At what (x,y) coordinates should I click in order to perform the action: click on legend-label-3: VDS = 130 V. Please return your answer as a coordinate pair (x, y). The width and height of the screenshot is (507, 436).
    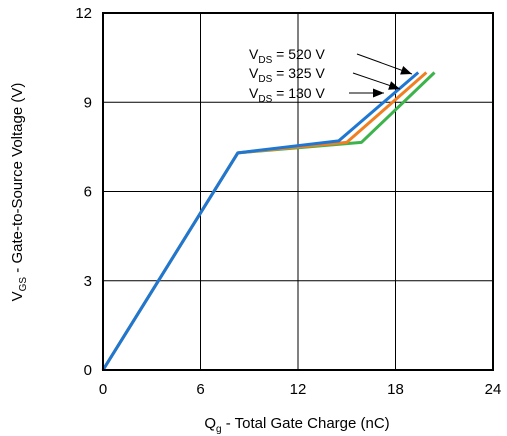
    Looking at the image, I should click on (287, 95).